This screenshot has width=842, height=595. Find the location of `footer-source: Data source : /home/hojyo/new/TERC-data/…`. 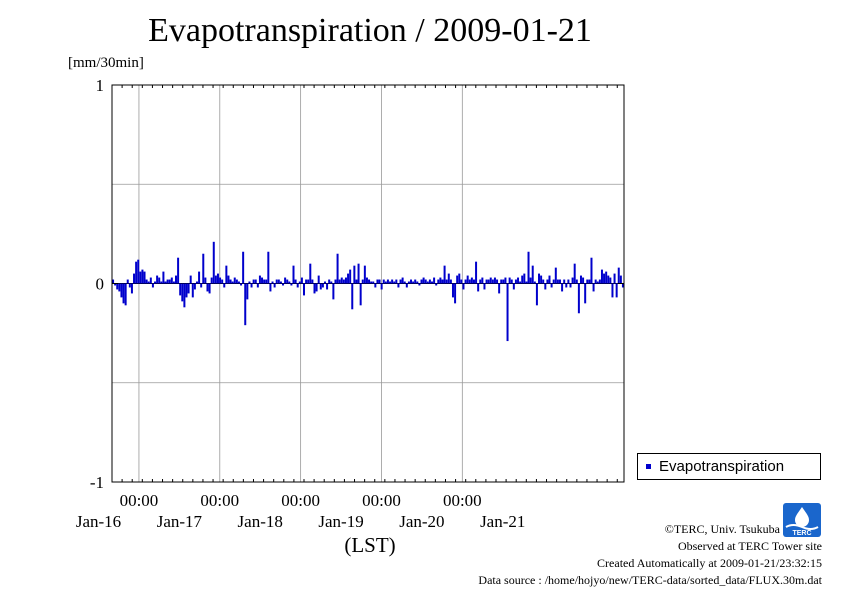

footer-source: Data source : /home/hojyo/new/TERC-data/… is located at coordinates (650, 580).